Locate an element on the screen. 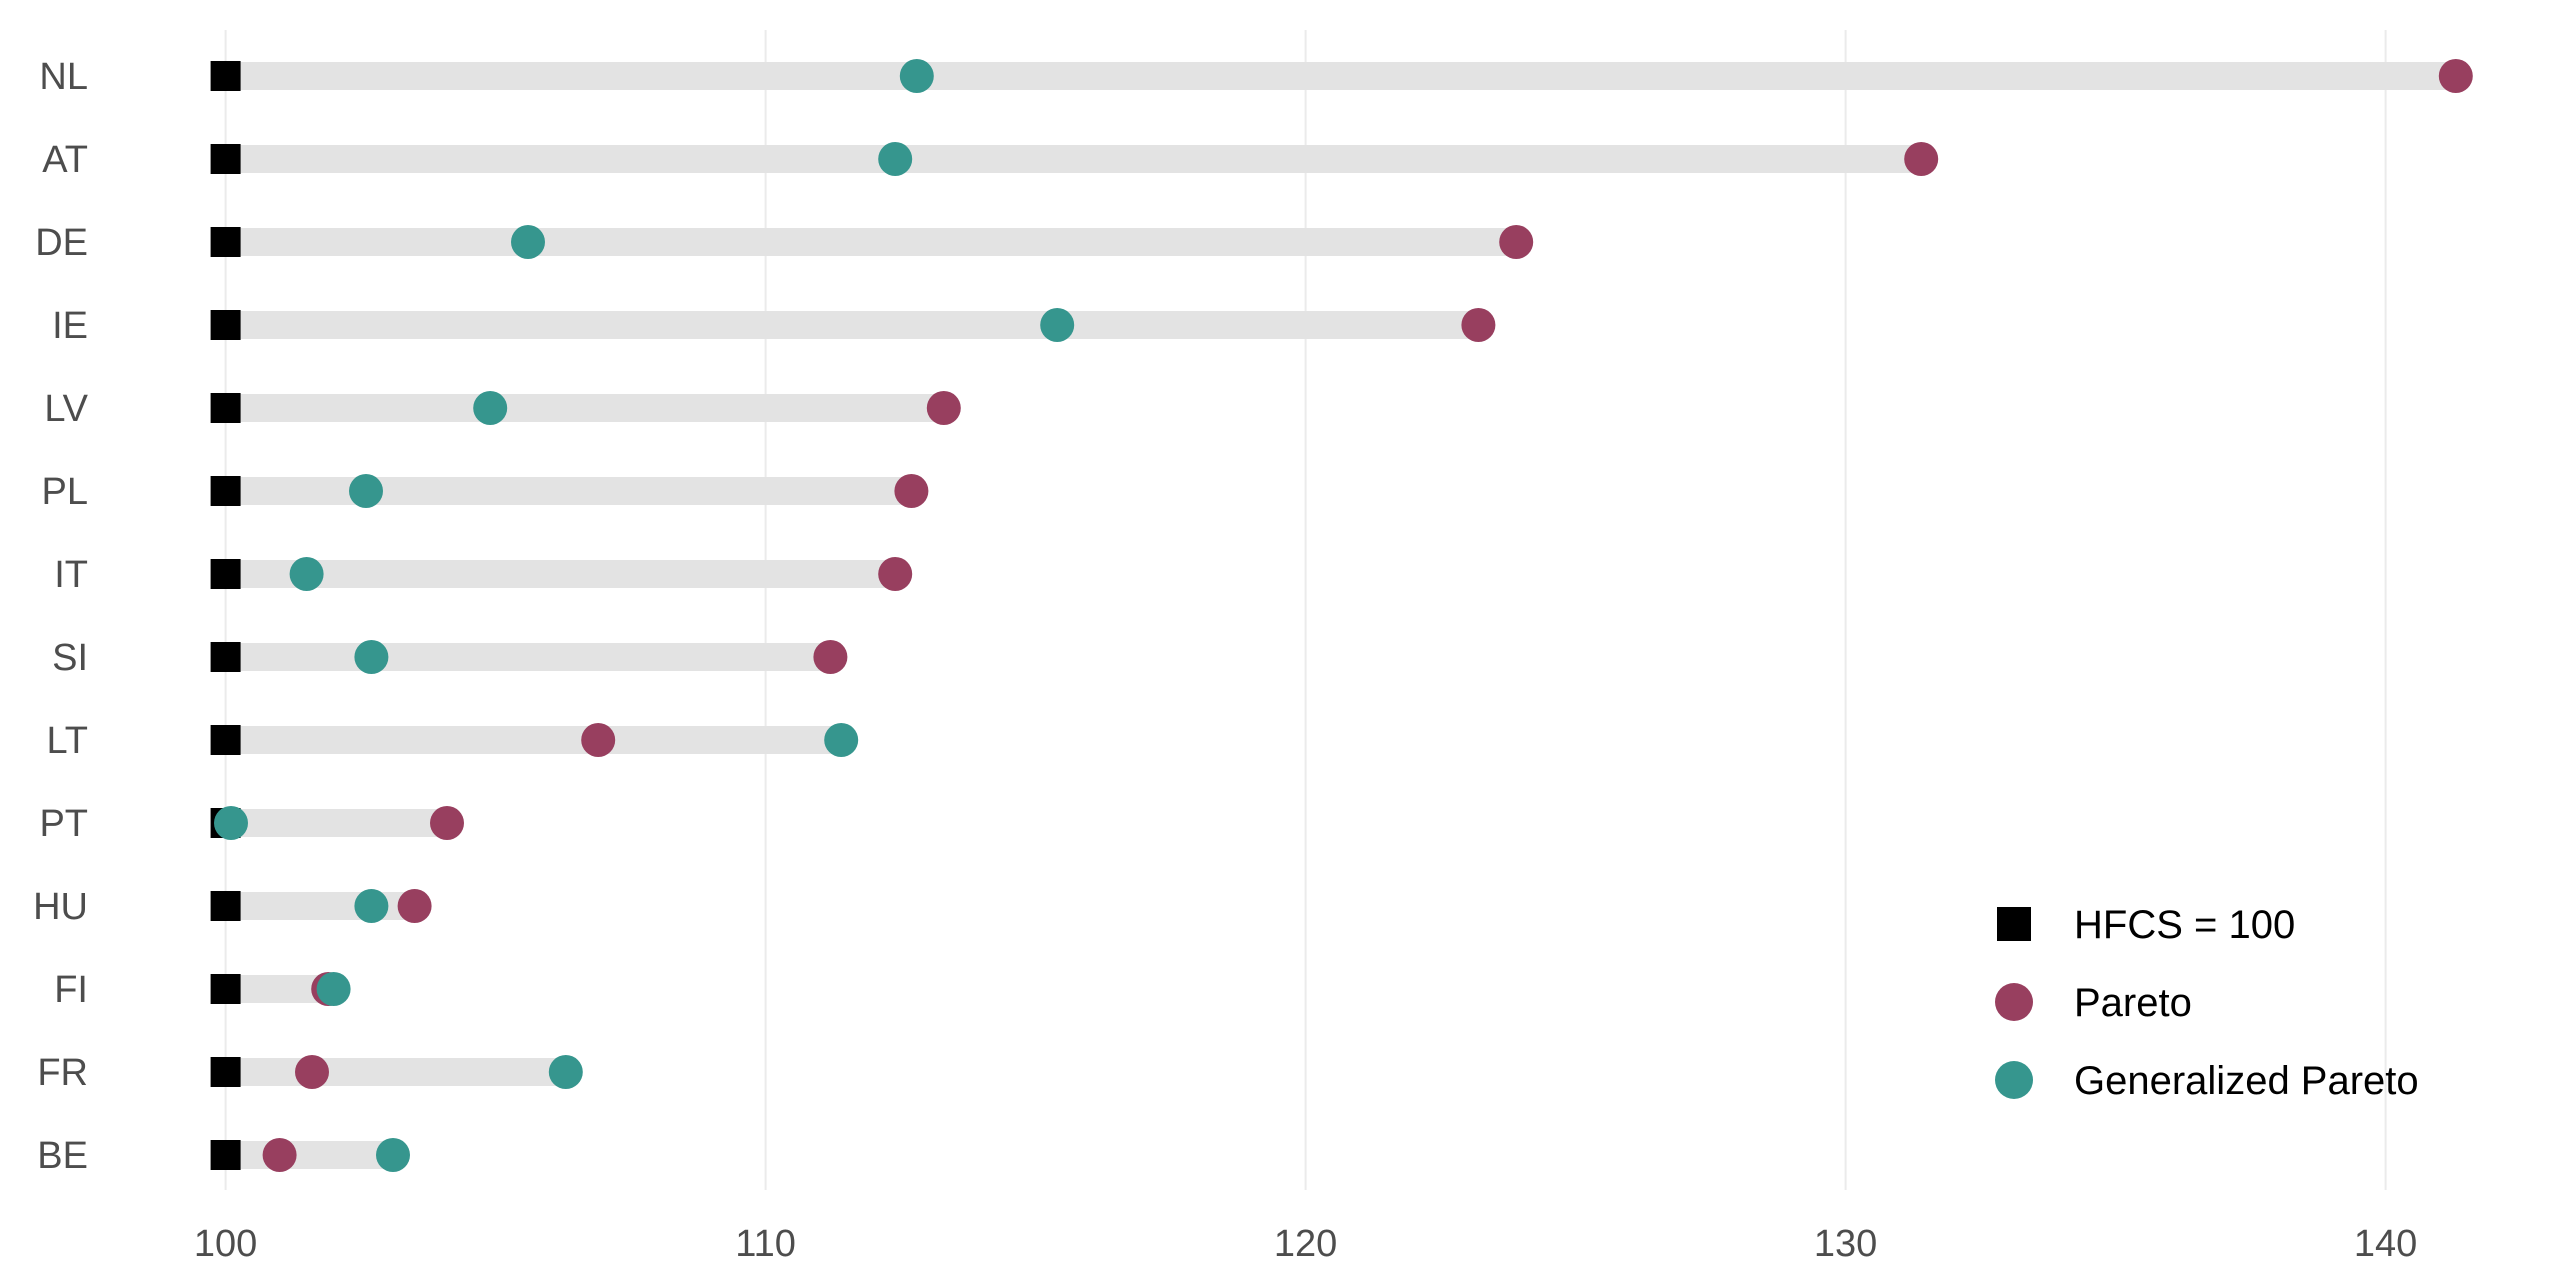 This screenshot has width=2560, height=1280. generalized-pareto-point-it is located at coordinates (306, 574).